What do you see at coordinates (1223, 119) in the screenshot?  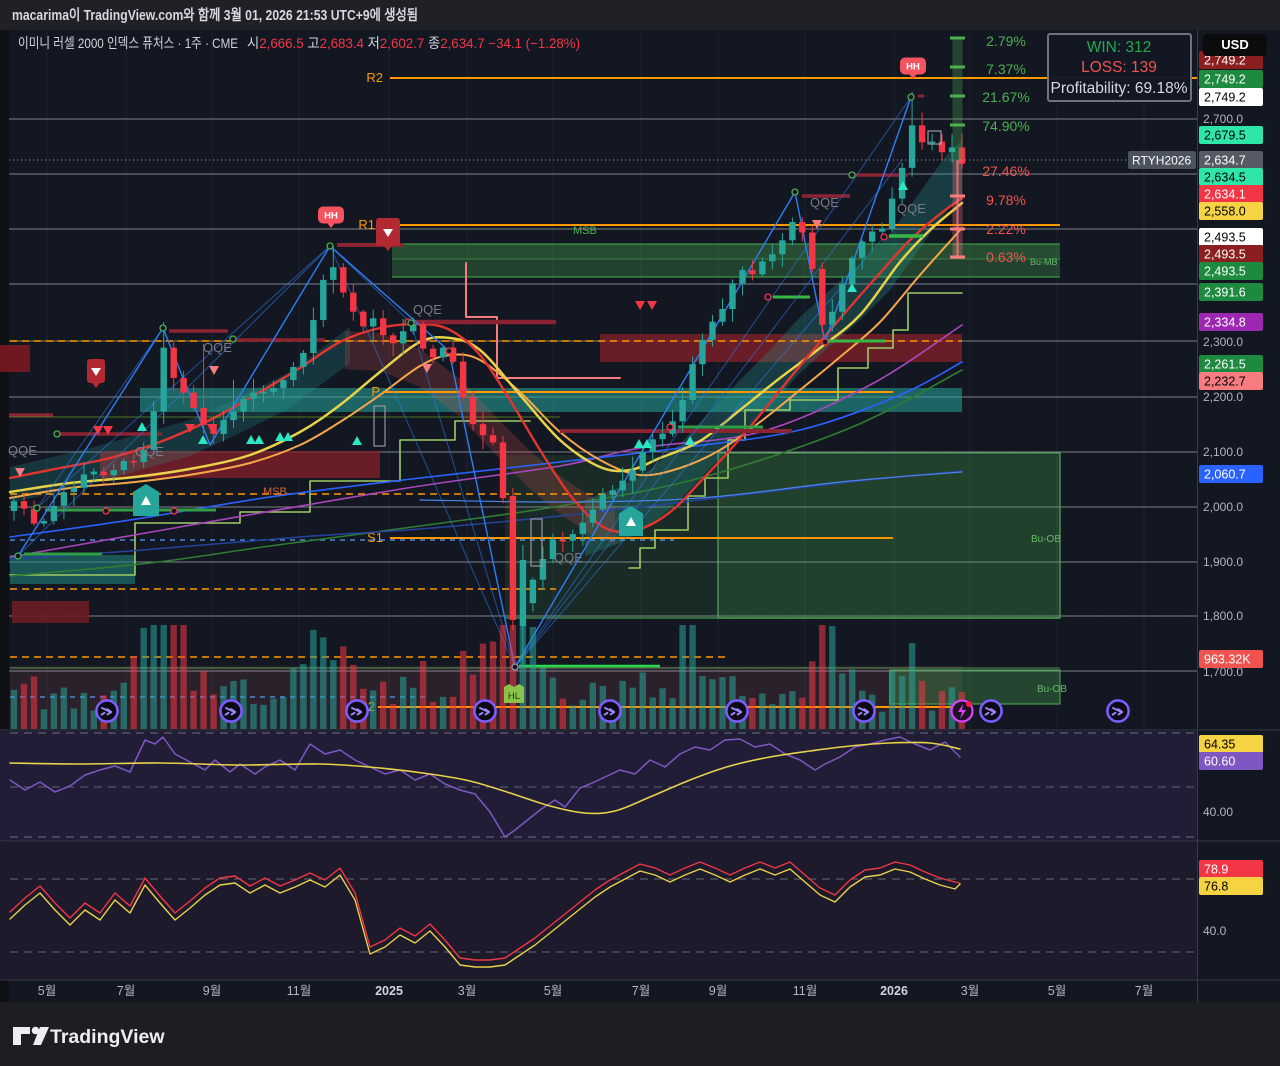 I see `svg-text: 2,700.0` at bounding box center [1223, 119].